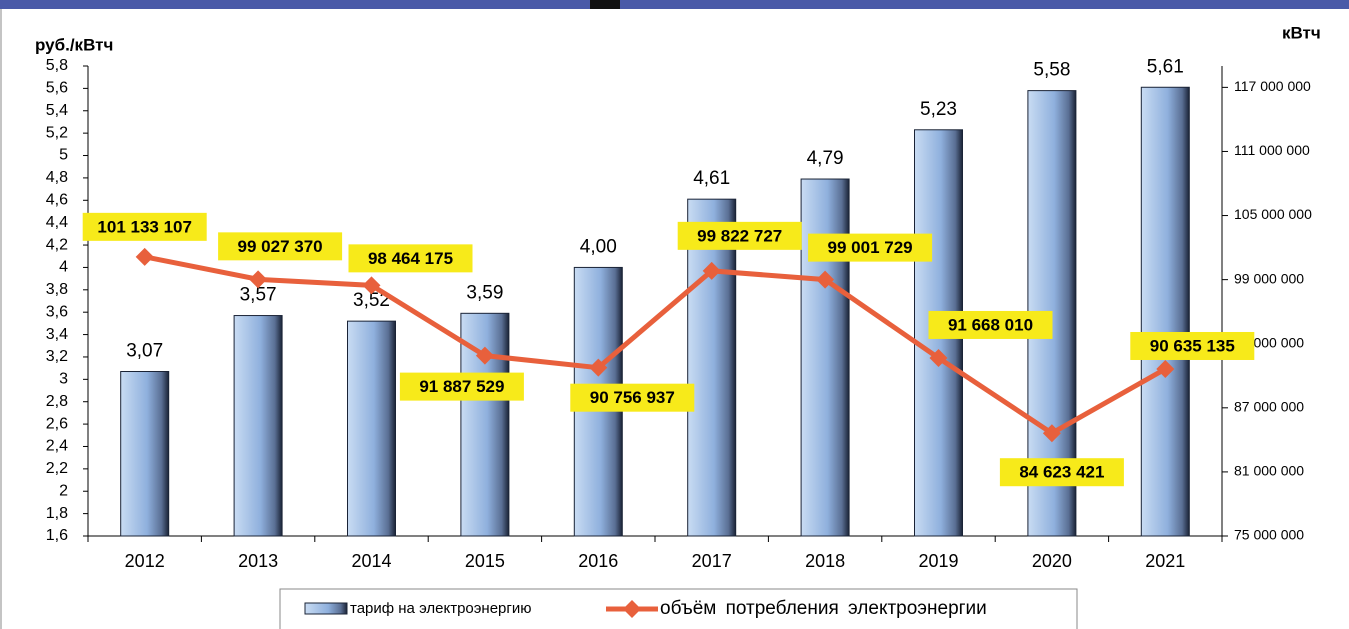 The image size is (1349, 629). I want to click on y-tick-label: 1,6, so click(57, 535).